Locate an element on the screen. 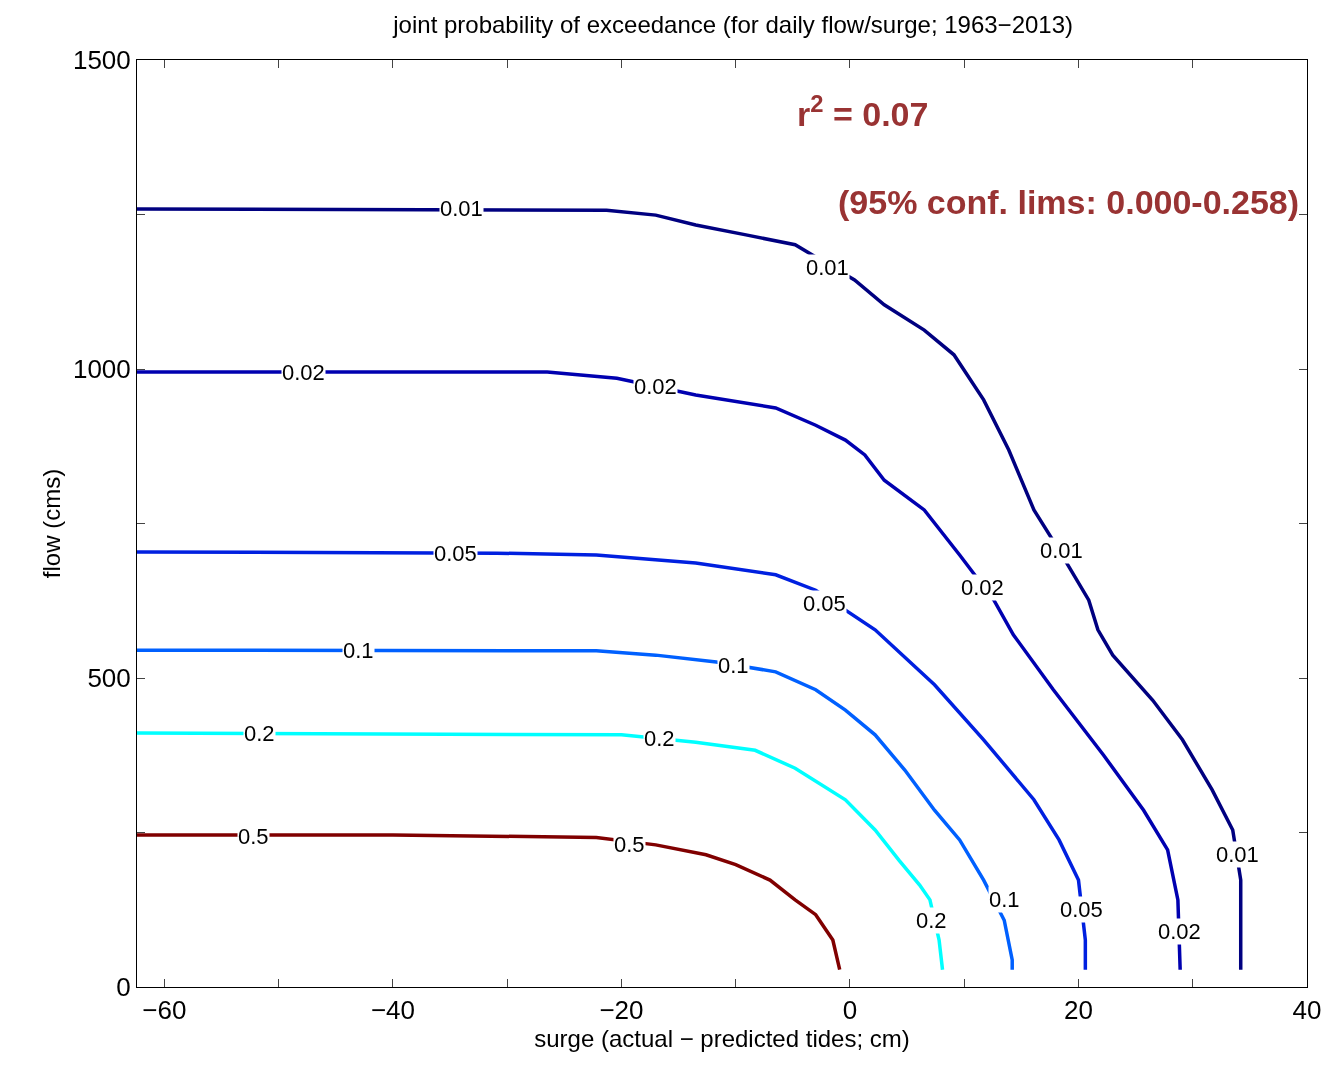 The image size is (1333, 1067). y-tick-label: 500 is located at coordinates (109, 678).